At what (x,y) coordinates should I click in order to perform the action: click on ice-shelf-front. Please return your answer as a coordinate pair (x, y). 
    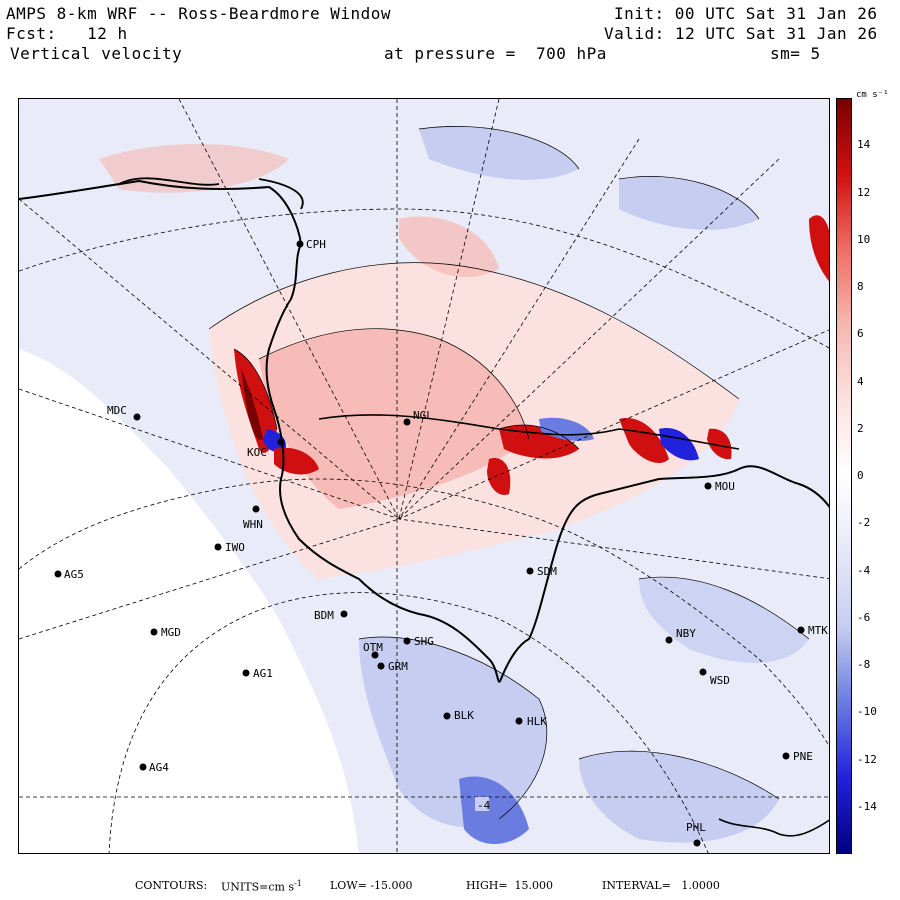
    Looking at the image, I should click on (529, 432).